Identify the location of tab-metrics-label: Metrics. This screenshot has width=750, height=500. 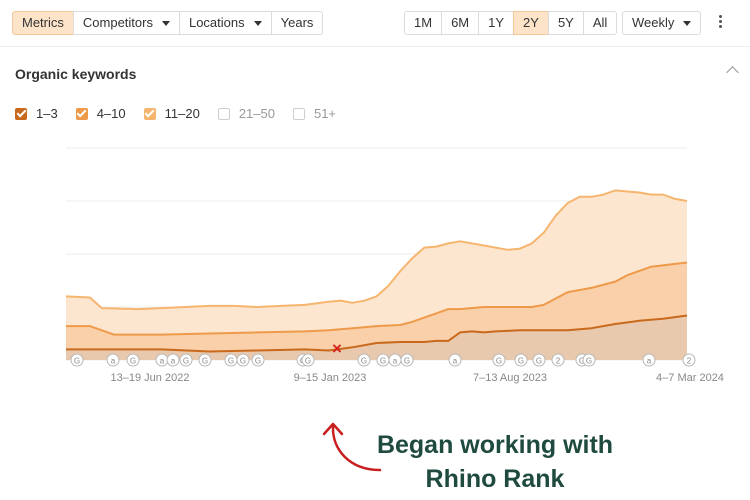
(43, 22).